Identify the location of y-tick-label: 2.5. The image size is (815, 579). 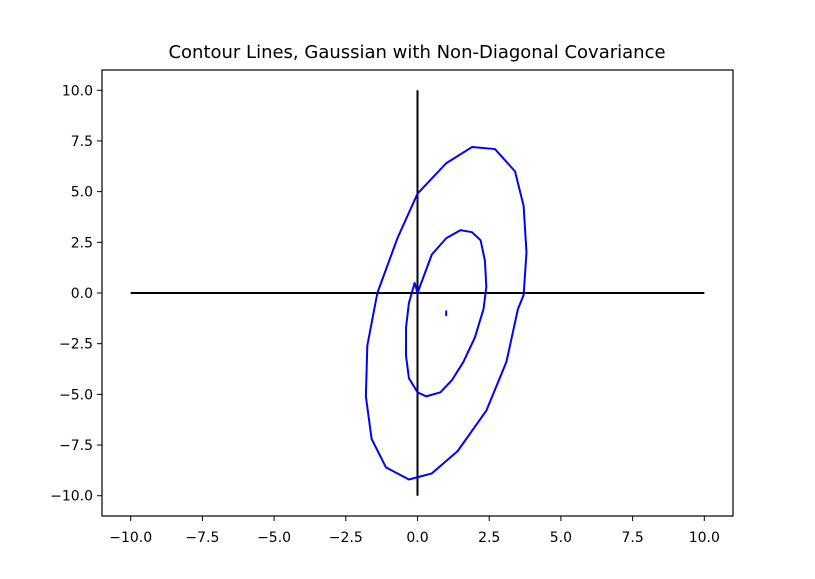
(82, 243).